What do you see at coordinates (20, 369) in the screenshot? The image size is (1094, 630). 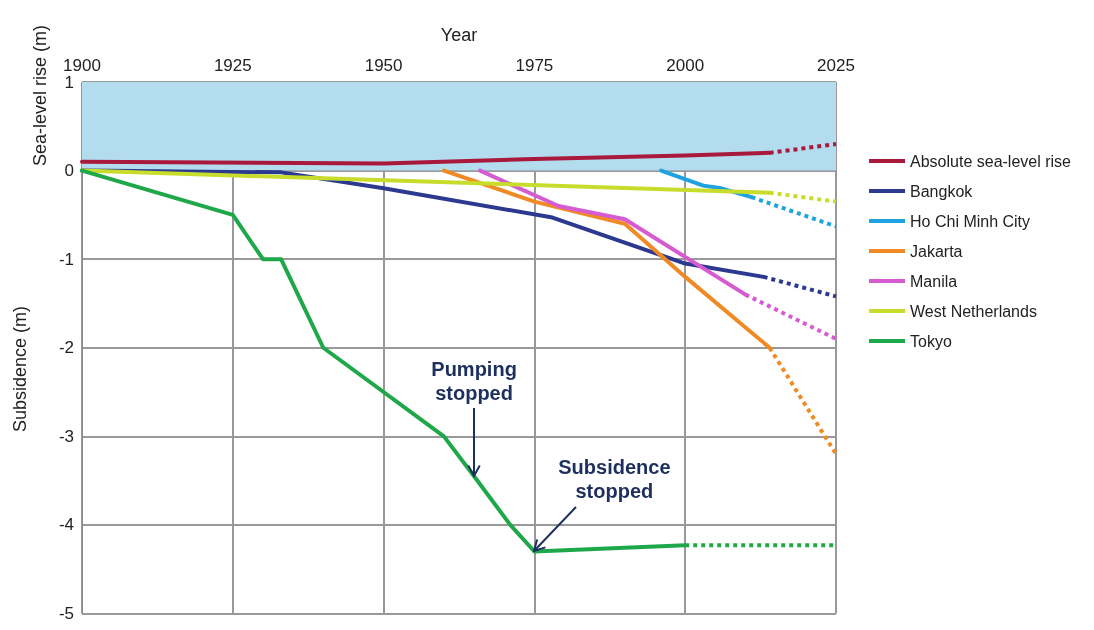 I see `y-axis-title: Subsidence (m)` at bounding box center [20, 369].